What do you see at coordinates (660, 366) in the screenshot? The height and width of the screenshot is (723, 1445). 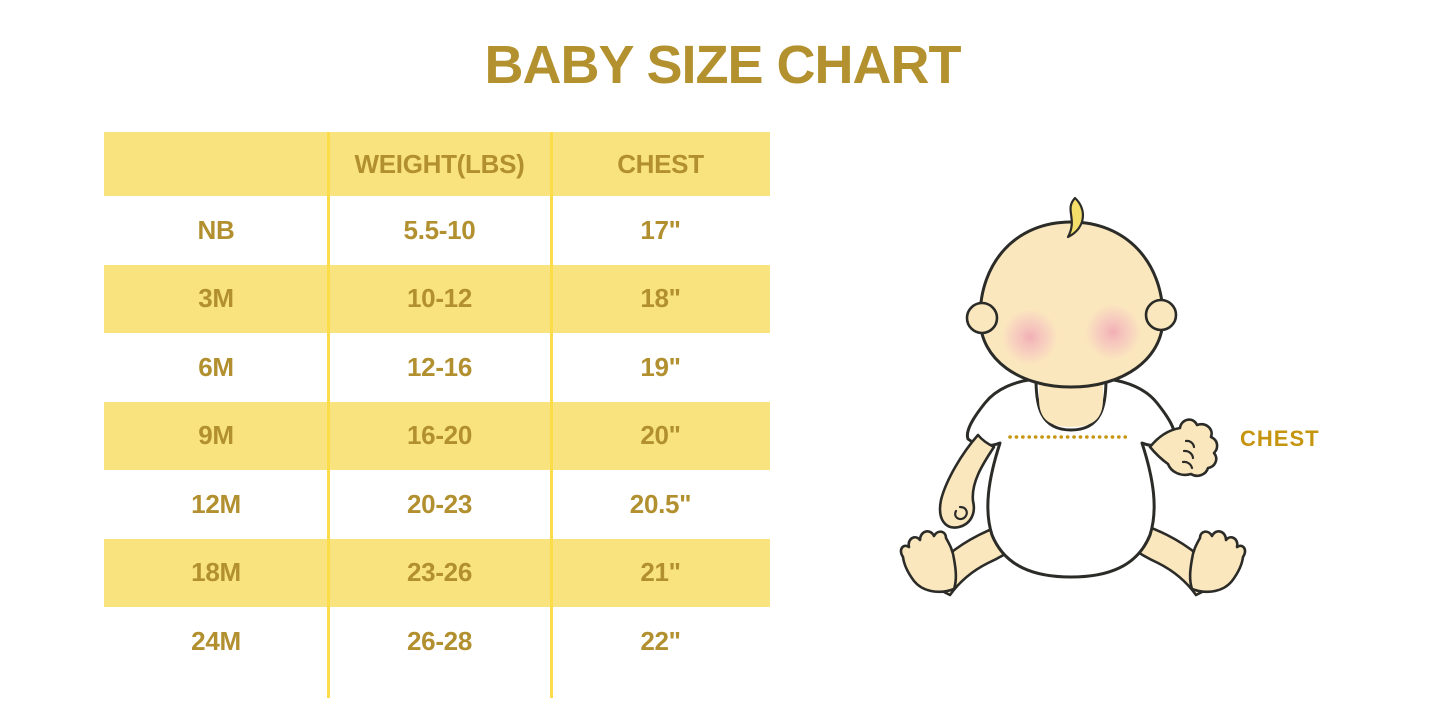 I see `chest-cell: 19"` at bounding box center [660, 366].